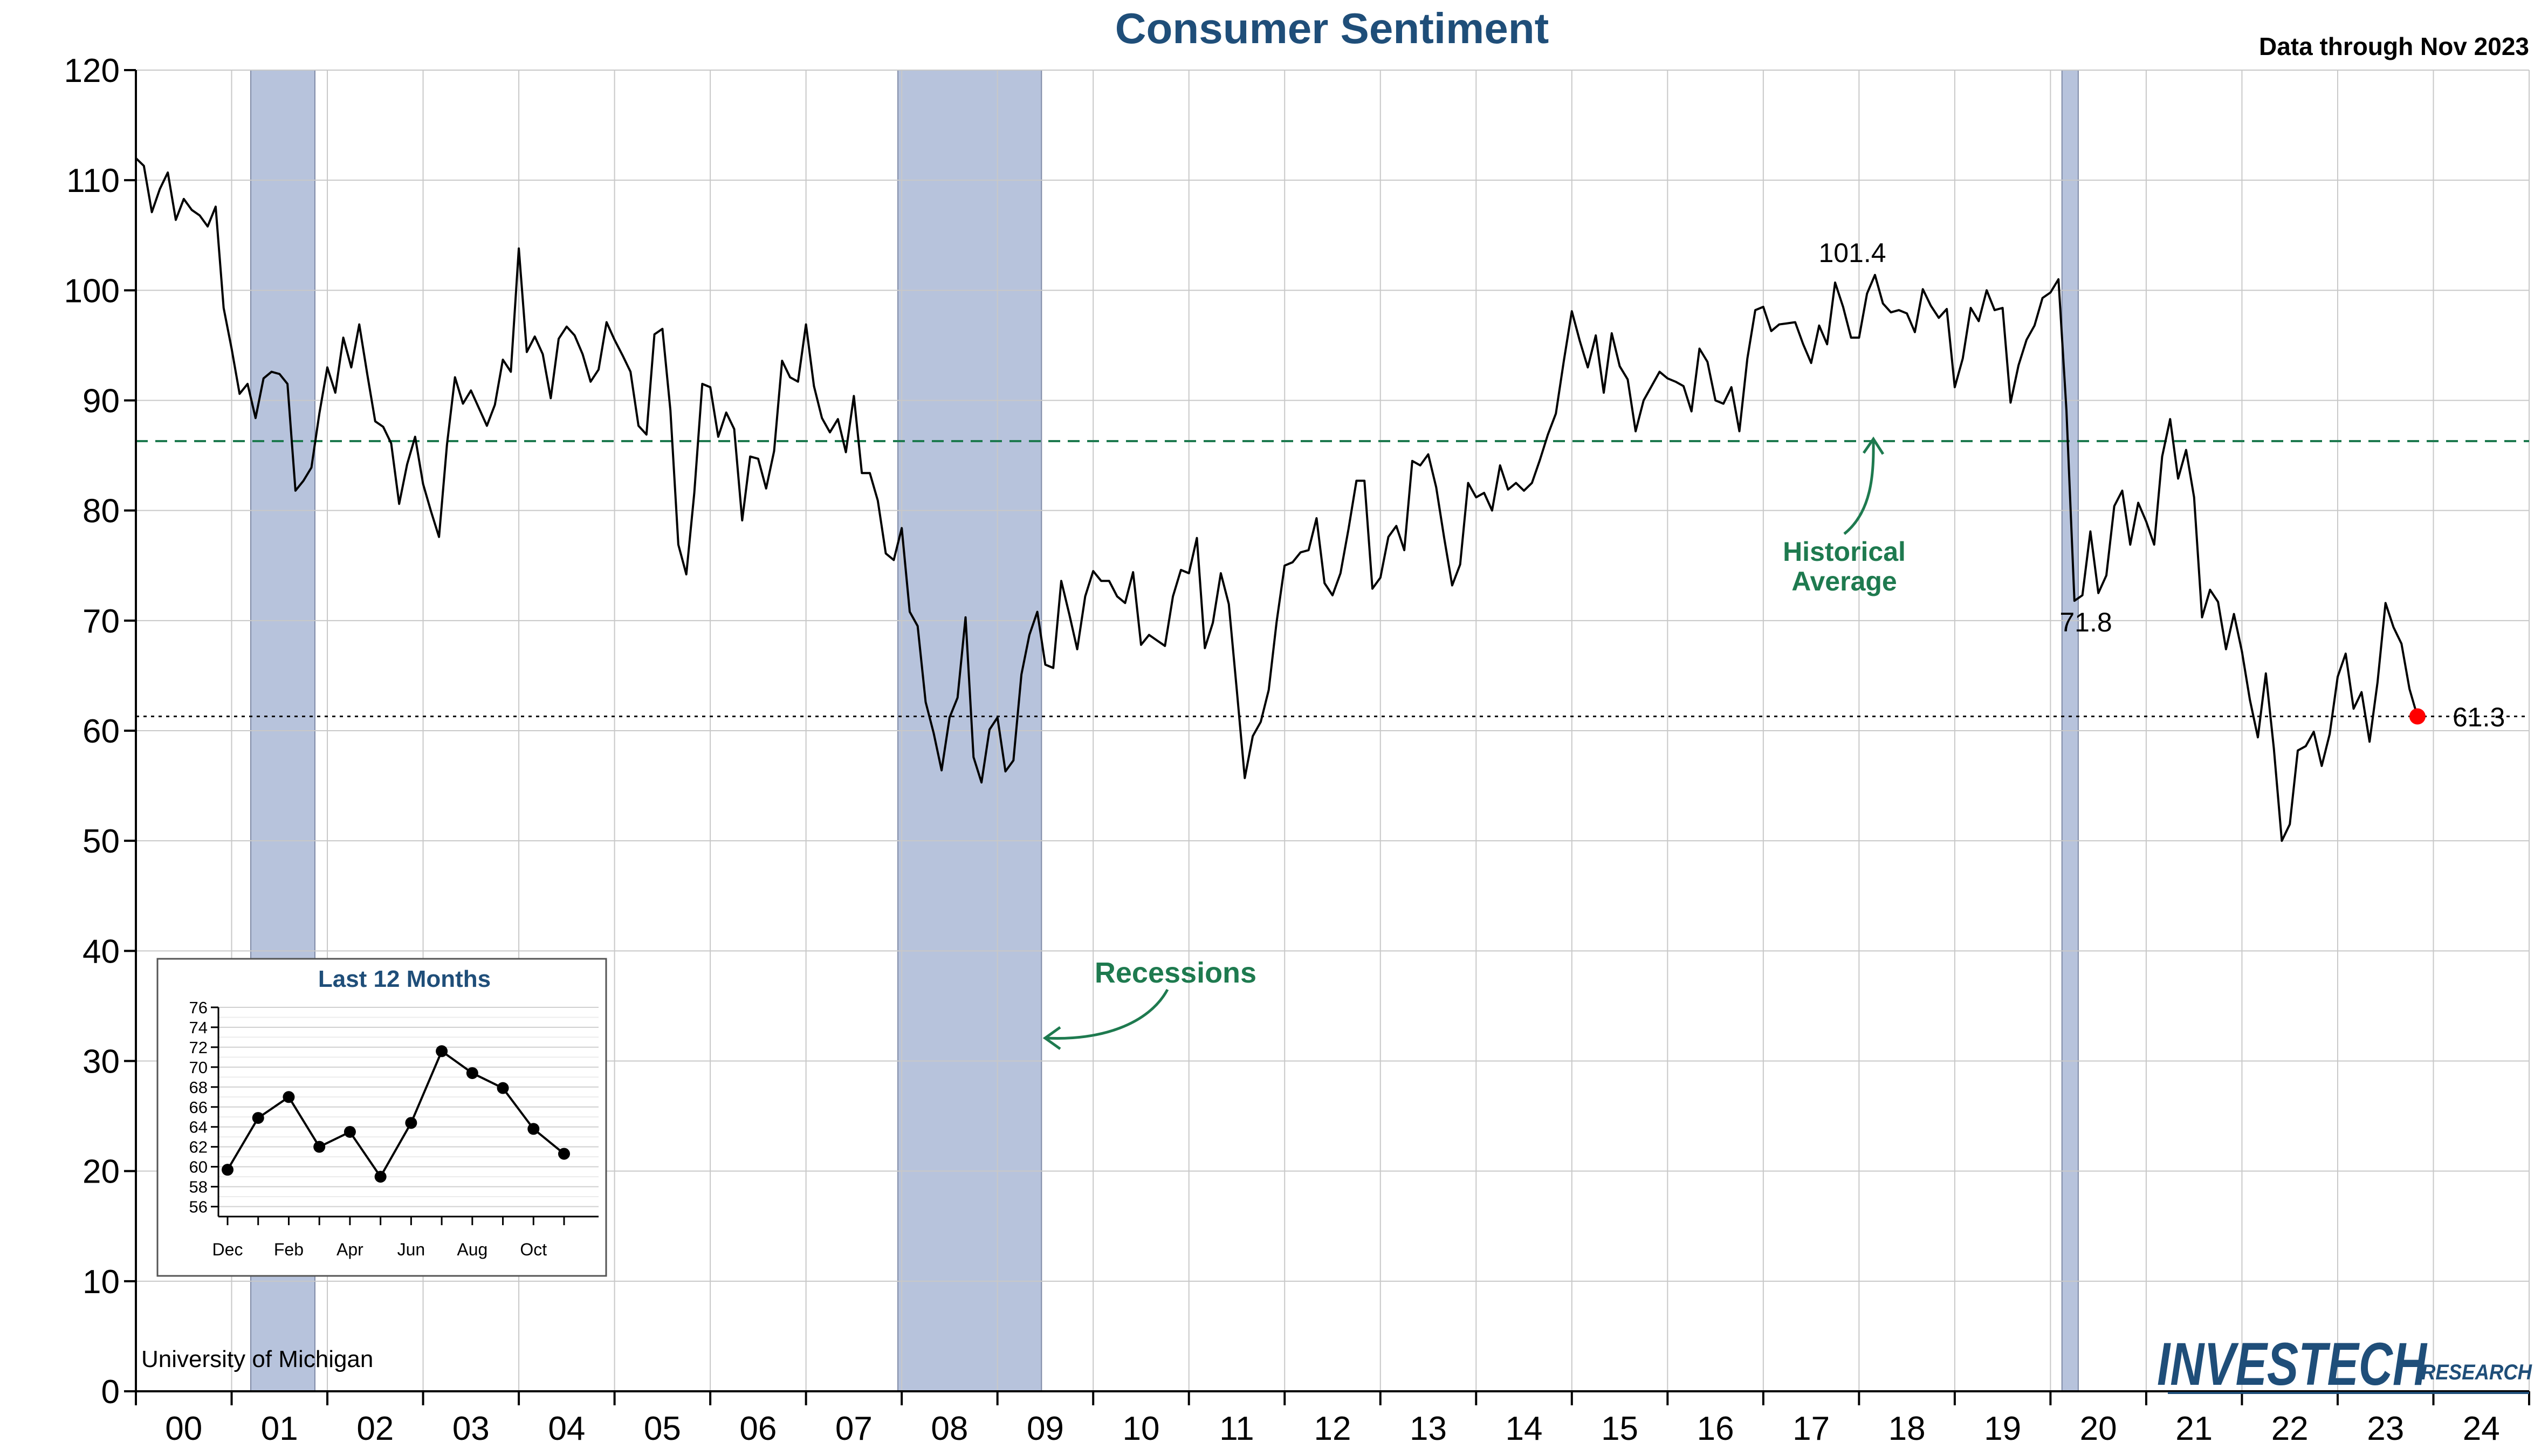 The image size is (2548, 1456). I want to click on current-value-marker, so click(2417, 716).